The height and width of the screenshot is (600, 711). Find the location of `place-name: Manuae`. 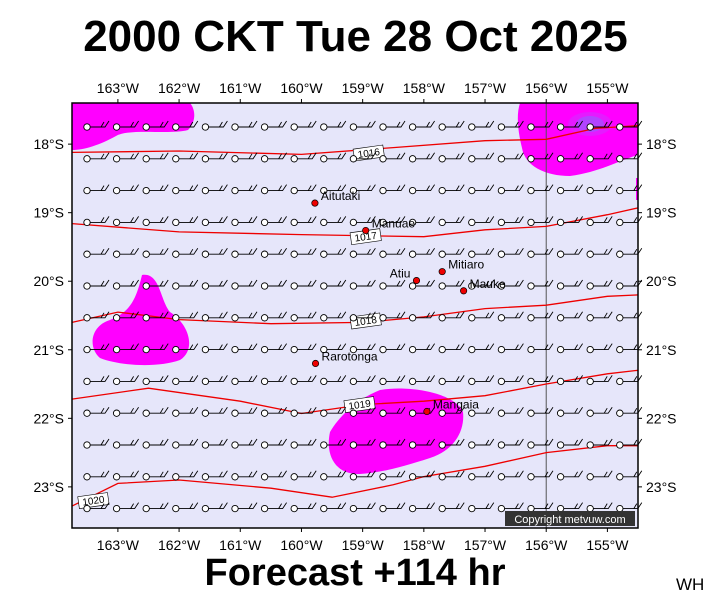

place-name: Manuae is located at coordinates (394, 224).